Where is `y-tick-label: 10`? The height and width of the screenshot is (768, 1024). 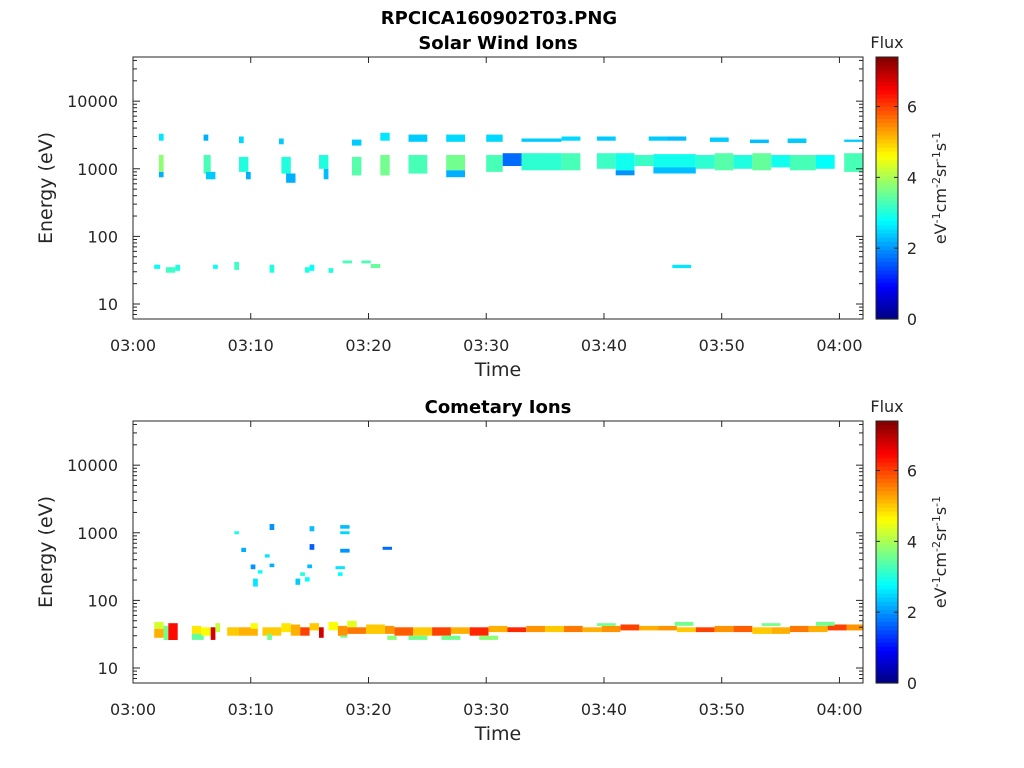 y-tick-label: 10 is located at coordinates (108, 668).